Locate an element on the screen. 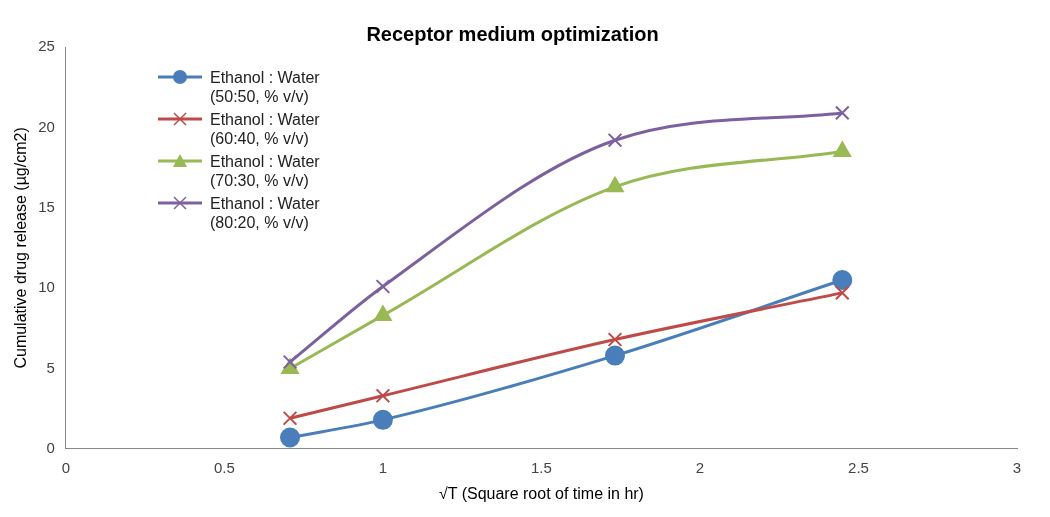 This screenshot has width=1050, height=517. y-tick-label: 10 is located at coordinates (46, 287).